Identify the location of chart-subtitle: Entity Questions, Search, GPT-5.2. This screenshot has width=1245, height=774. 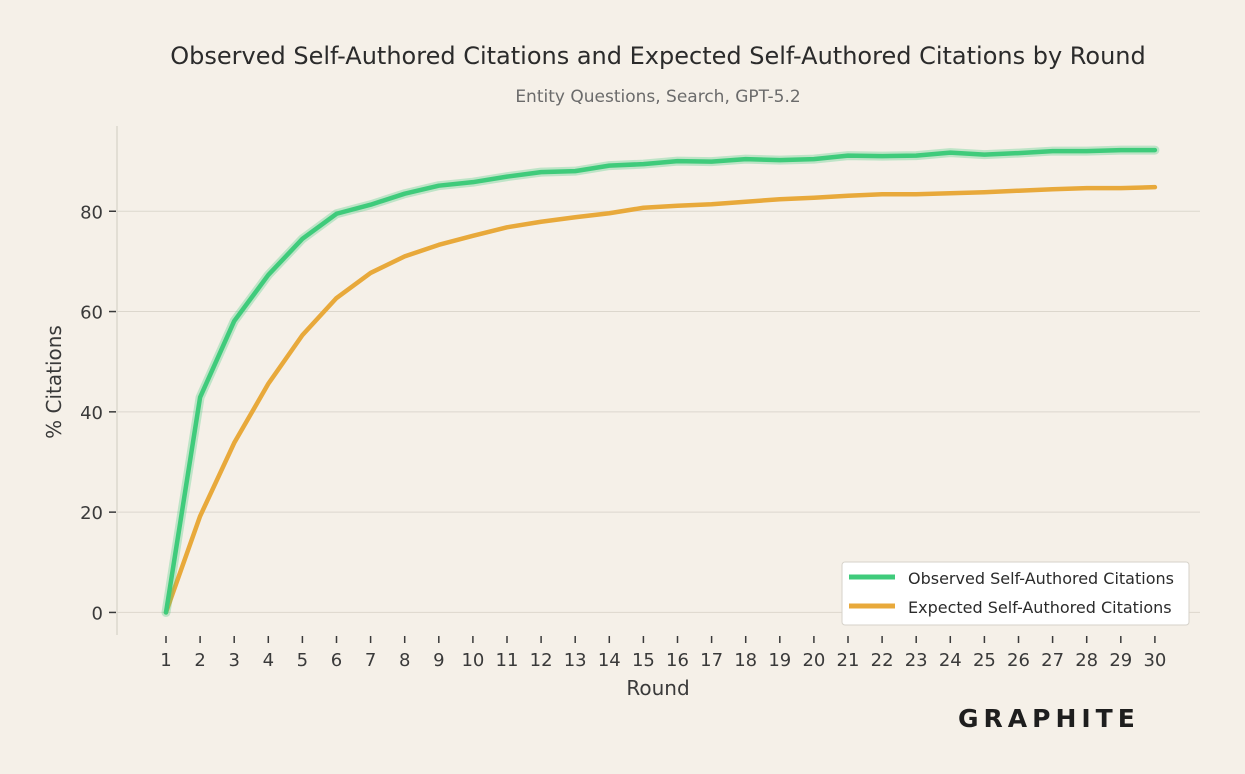
(657, 97).